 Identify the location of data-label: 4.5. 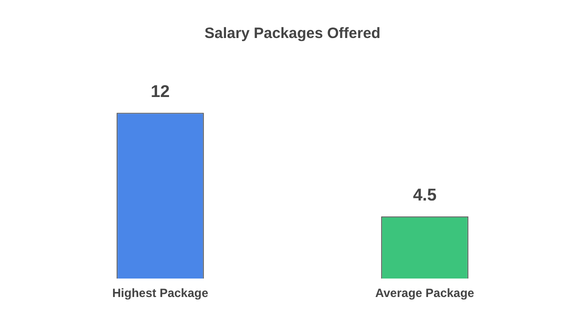
(424, 195).